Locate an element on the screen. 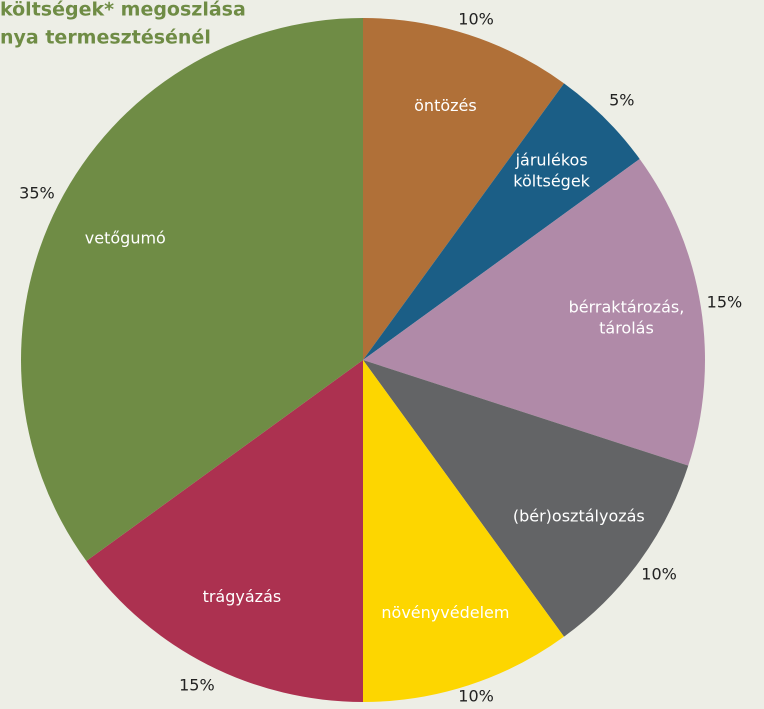  slice-label: növényvédelem is located at coordinates (445, 612).